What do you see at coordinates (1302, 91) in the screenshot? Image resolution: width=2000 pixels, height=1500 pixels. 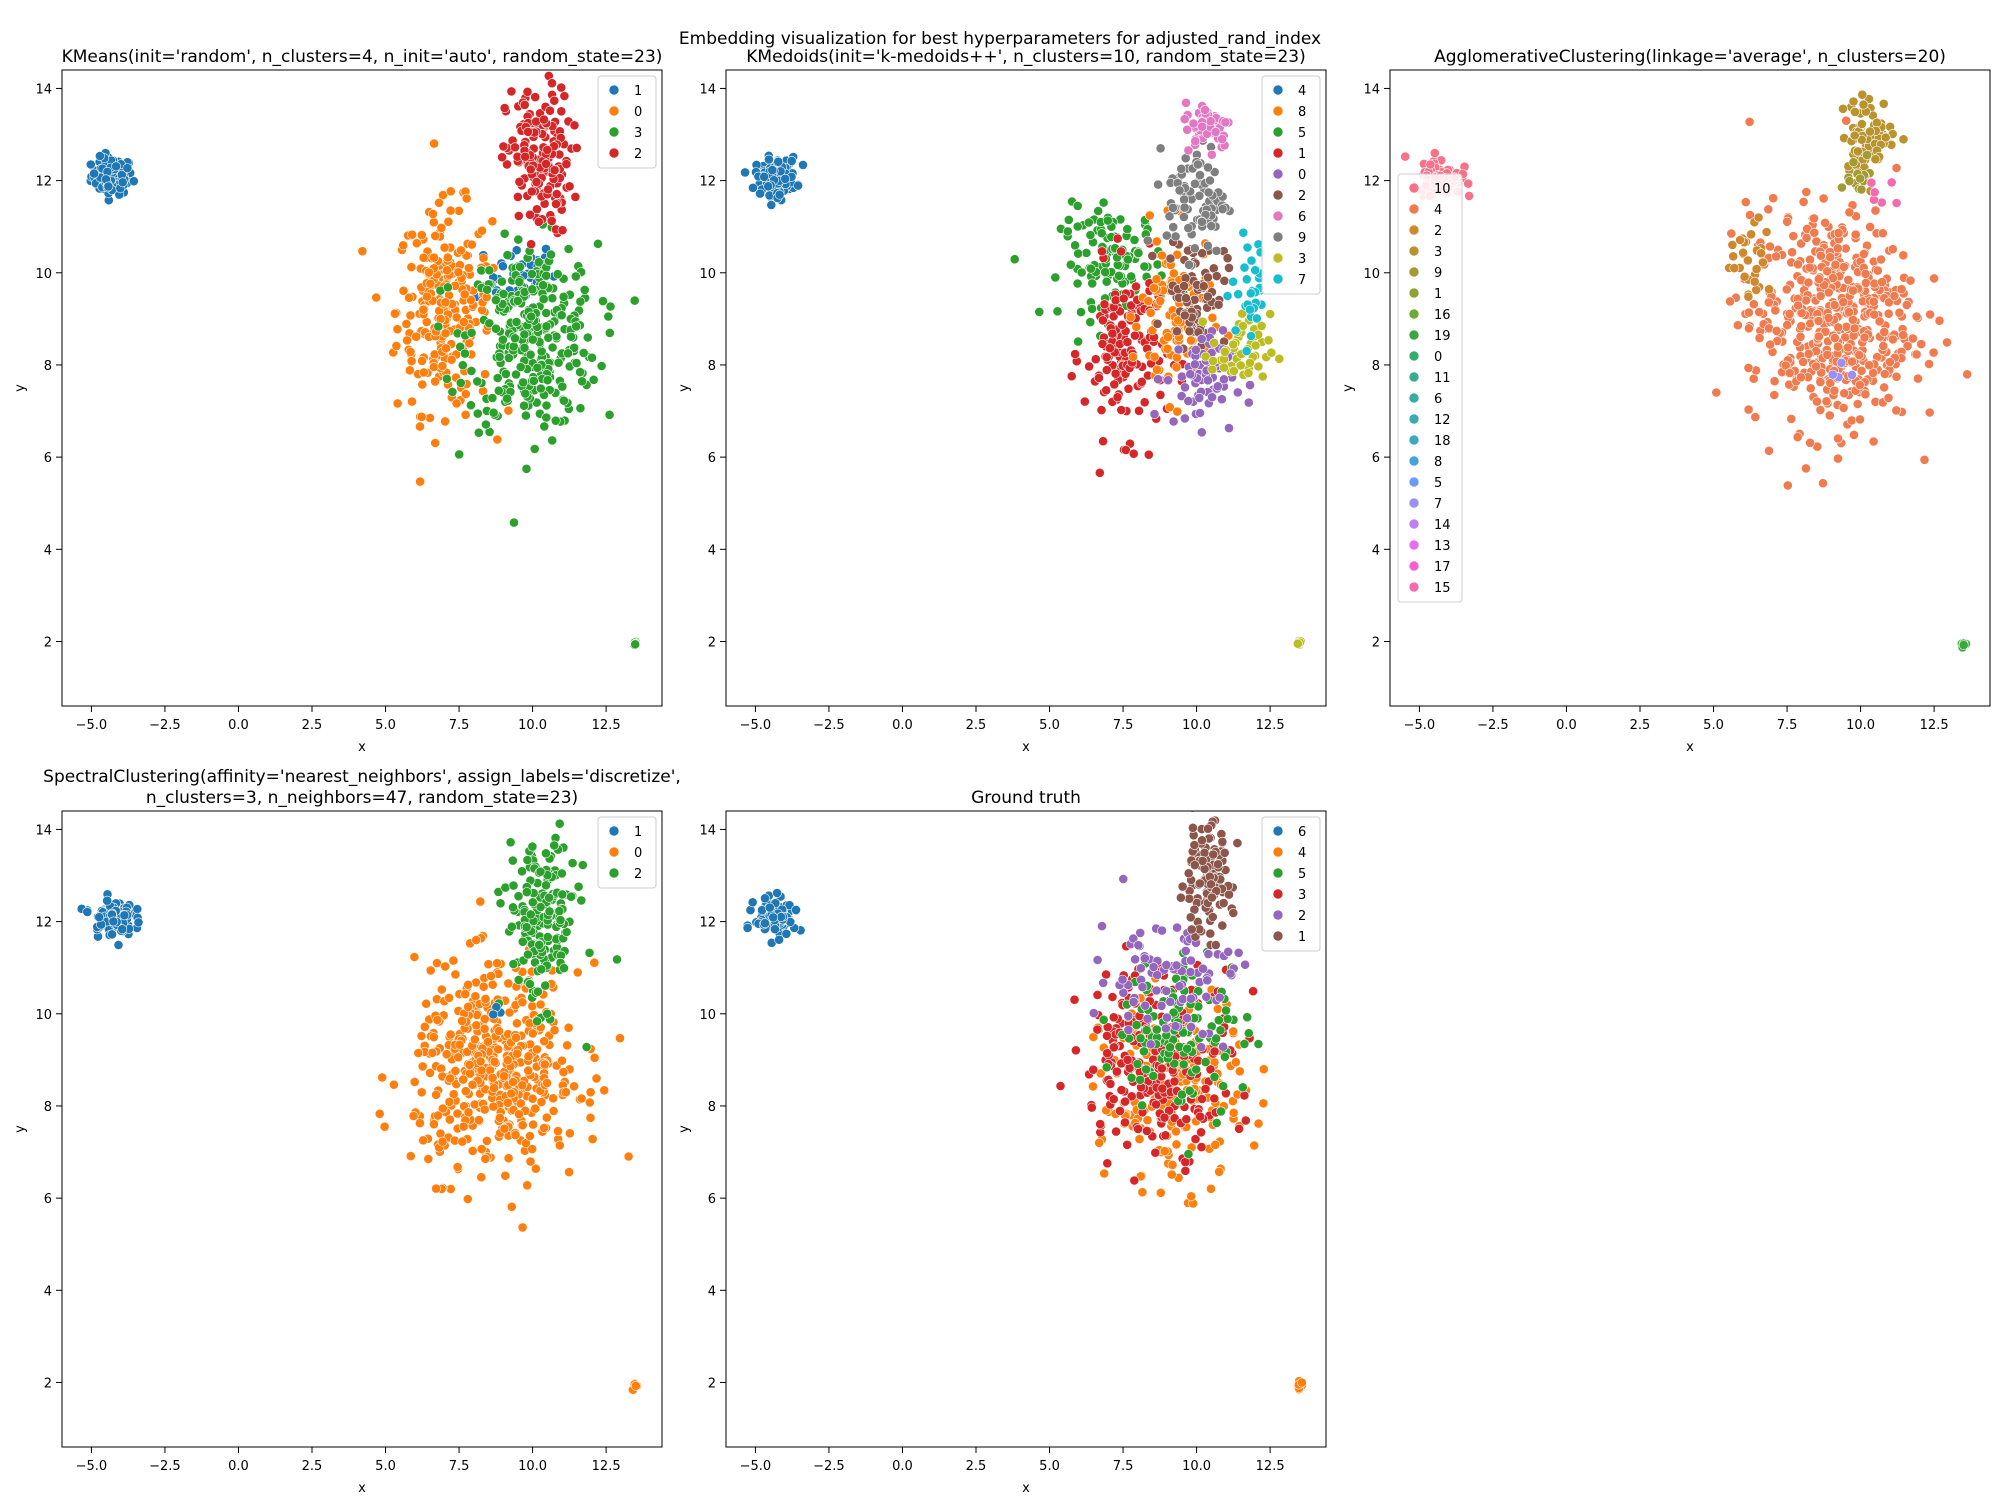 I see `legend-label: 4` at bounding box center [1302, 91].